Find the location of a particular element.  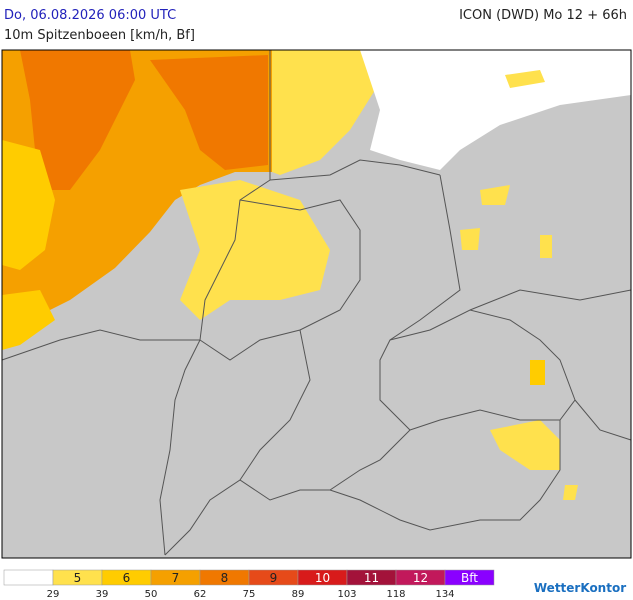

date-title: Do, 06.08.2026 06:00 UTC is located at coordinates (90, 15).